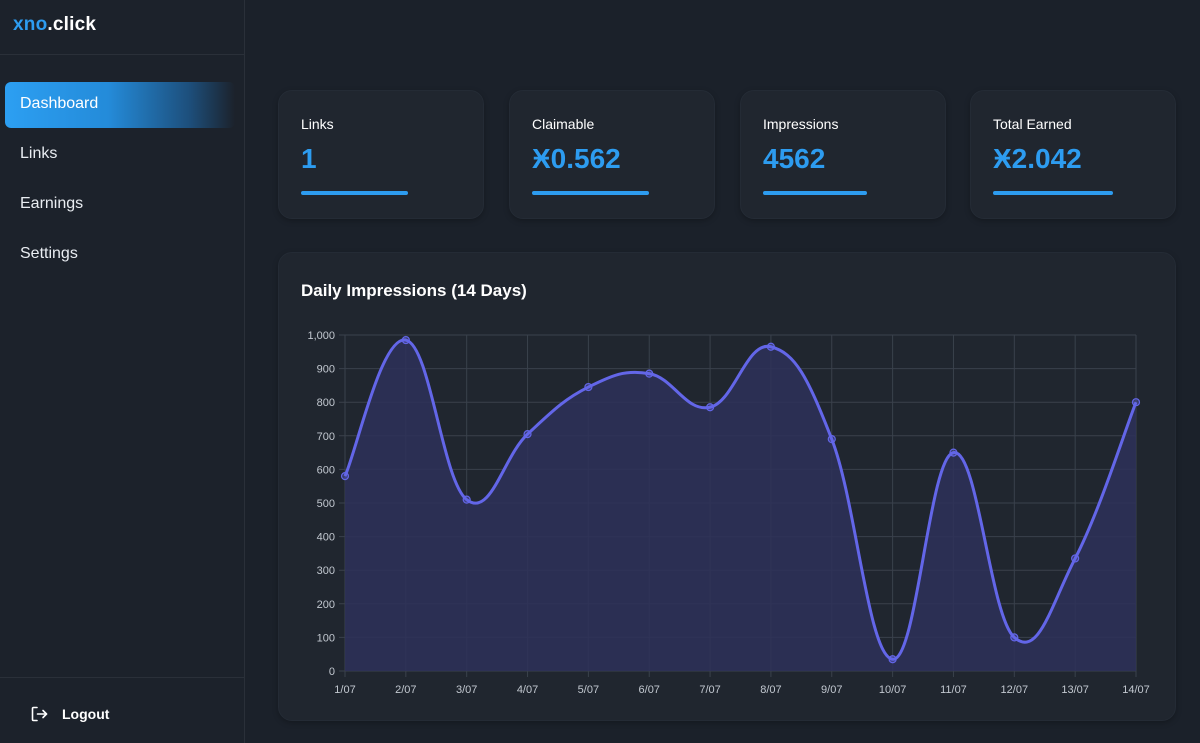 This screenshot has width=1200, height=743. Describe the element at coordinates (649, 690) in the screenshot. I see `x-tick-label: 6/07` at that location.